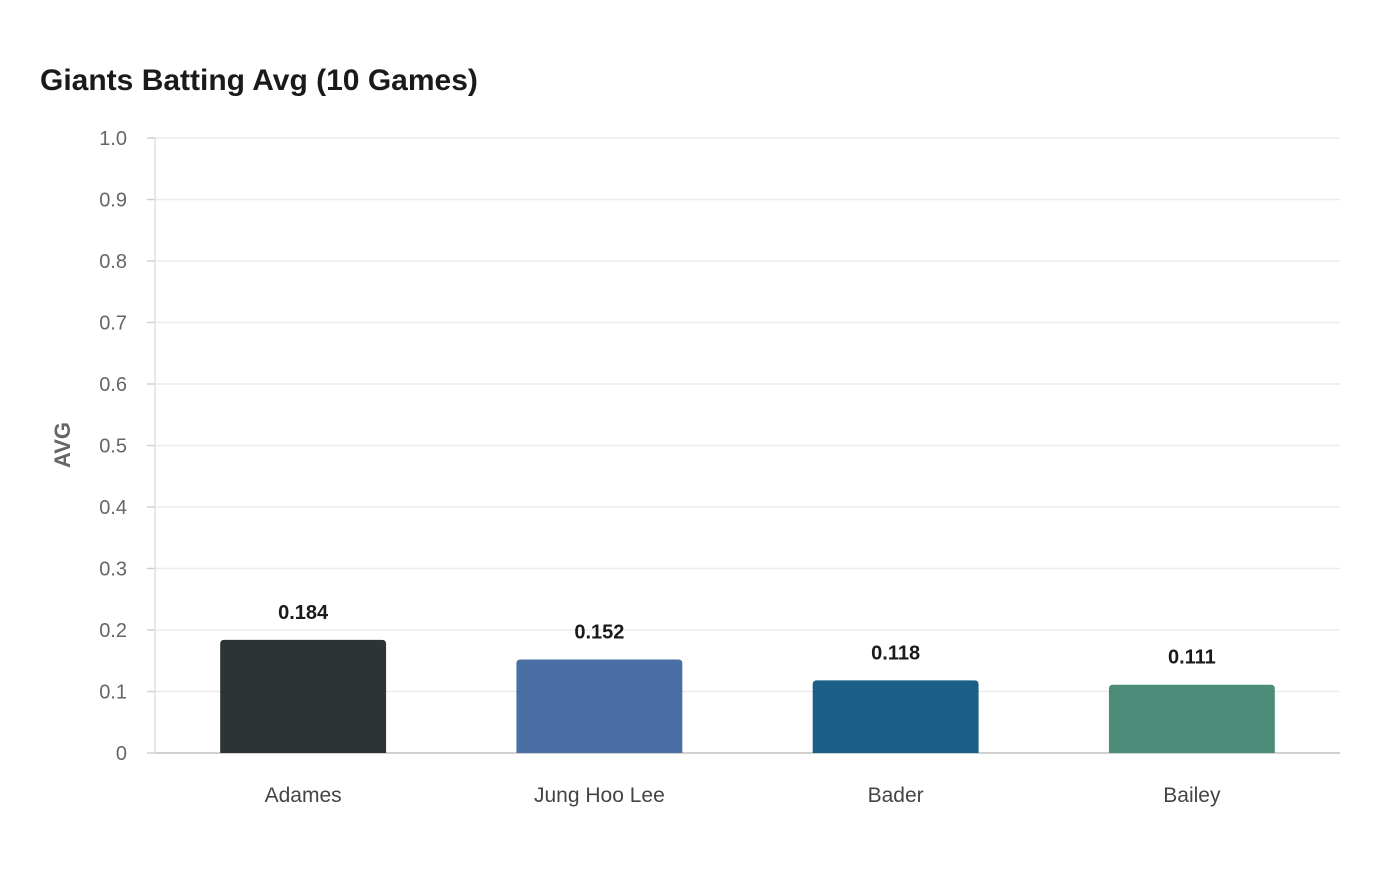 The width and height of the screenshot is (1400, 880). I want to click on y-tick-label: 0.9, so click(113, 201).